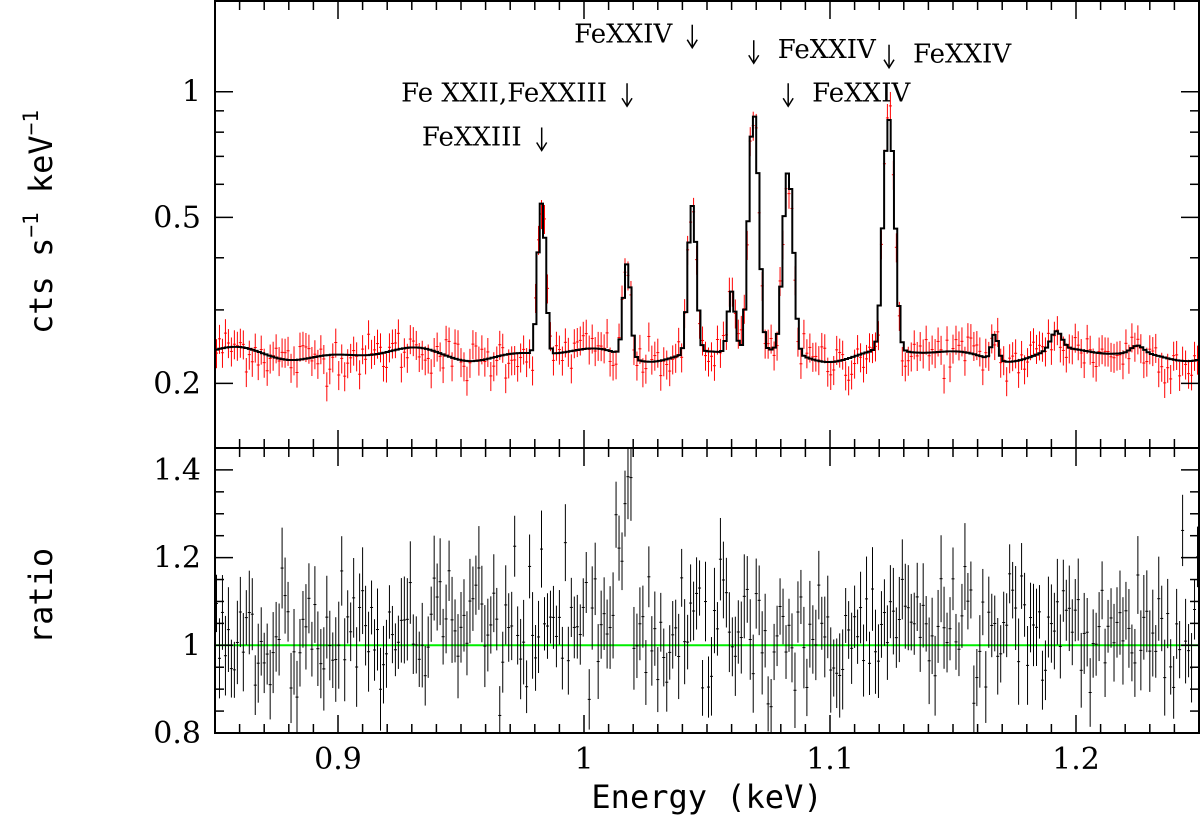  I want to click on annotation-4: FeXXIV, so click(846, 93).